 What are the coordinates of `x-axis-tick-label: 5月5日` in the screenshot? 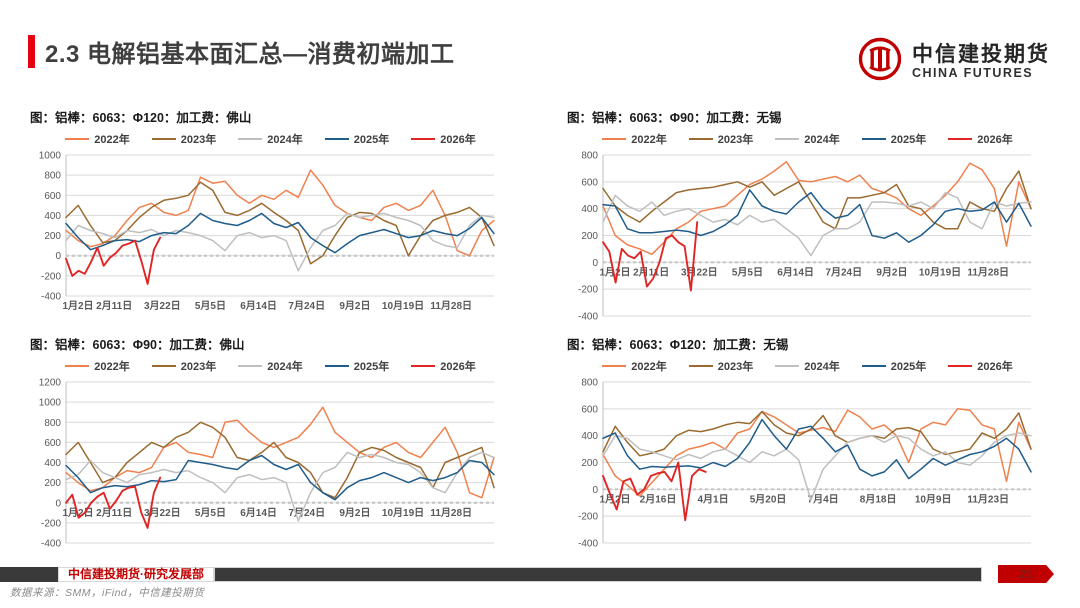 It's located at (747, 272).